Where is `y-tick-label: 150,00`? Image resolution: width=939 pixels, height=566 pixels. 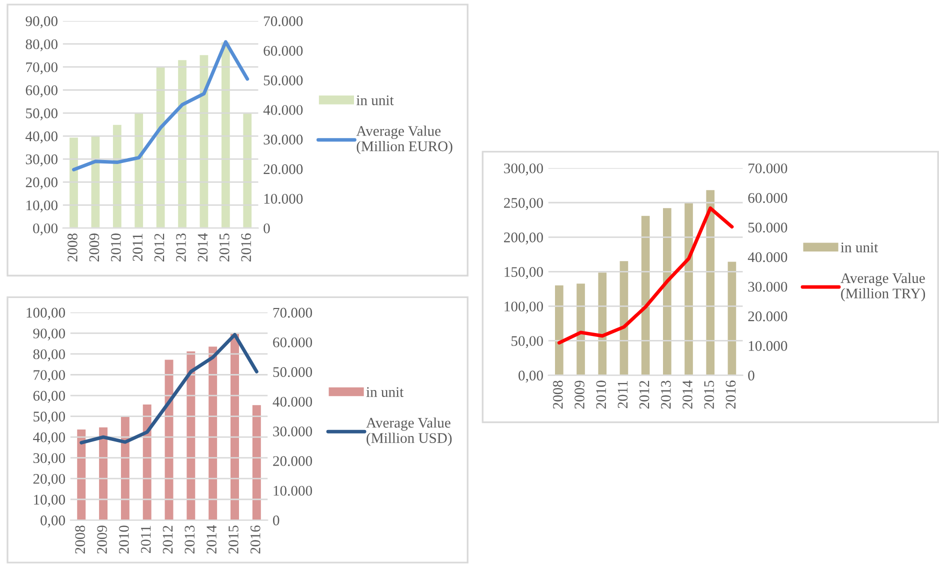 y-tick-label: 150,00 is located at coordinates (523, 273).